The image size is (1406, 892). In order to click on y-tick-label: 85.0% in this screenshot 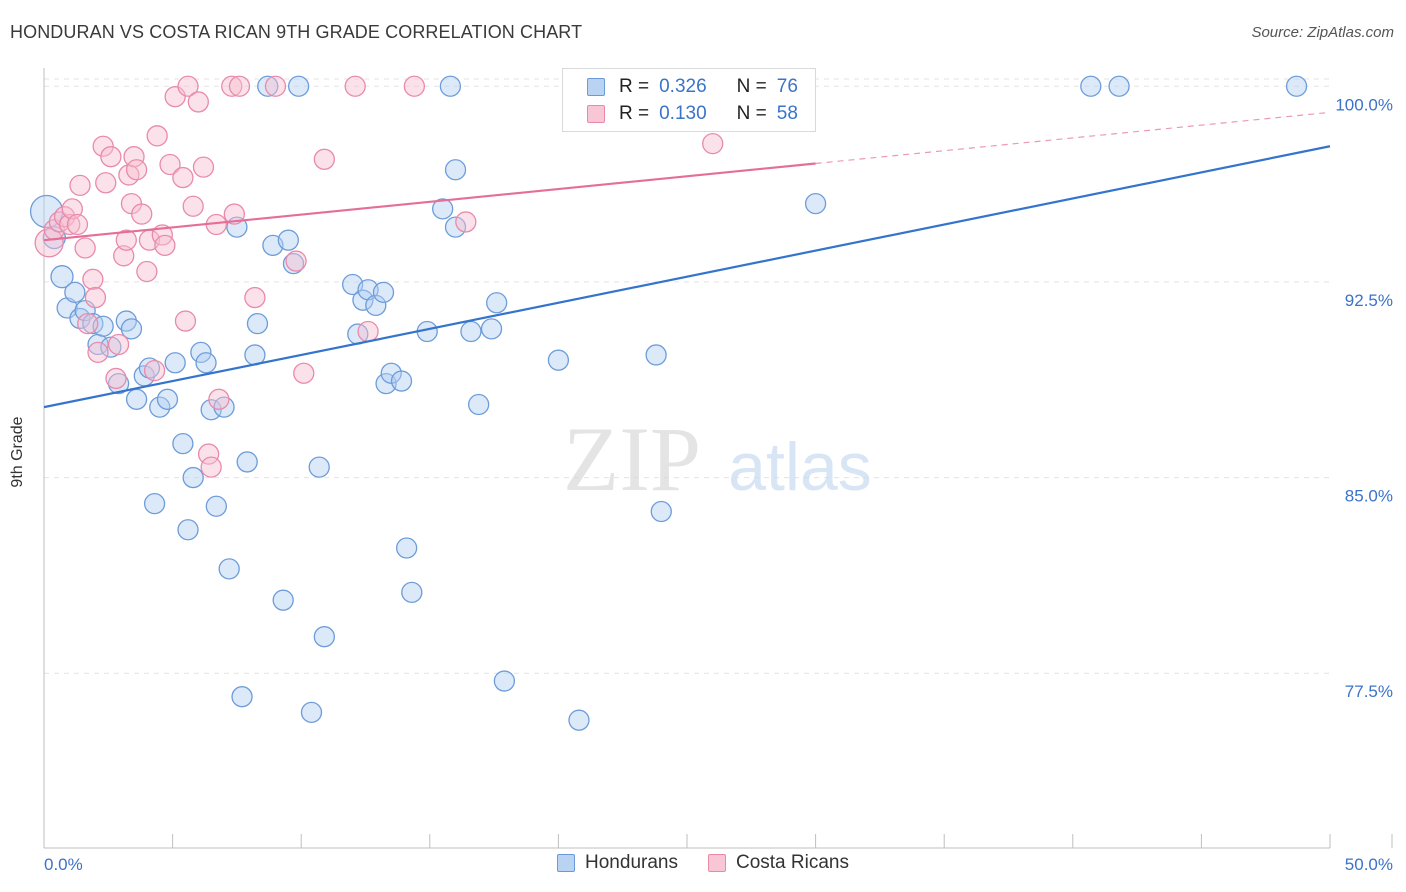, I will do `click(1369, 496)`.